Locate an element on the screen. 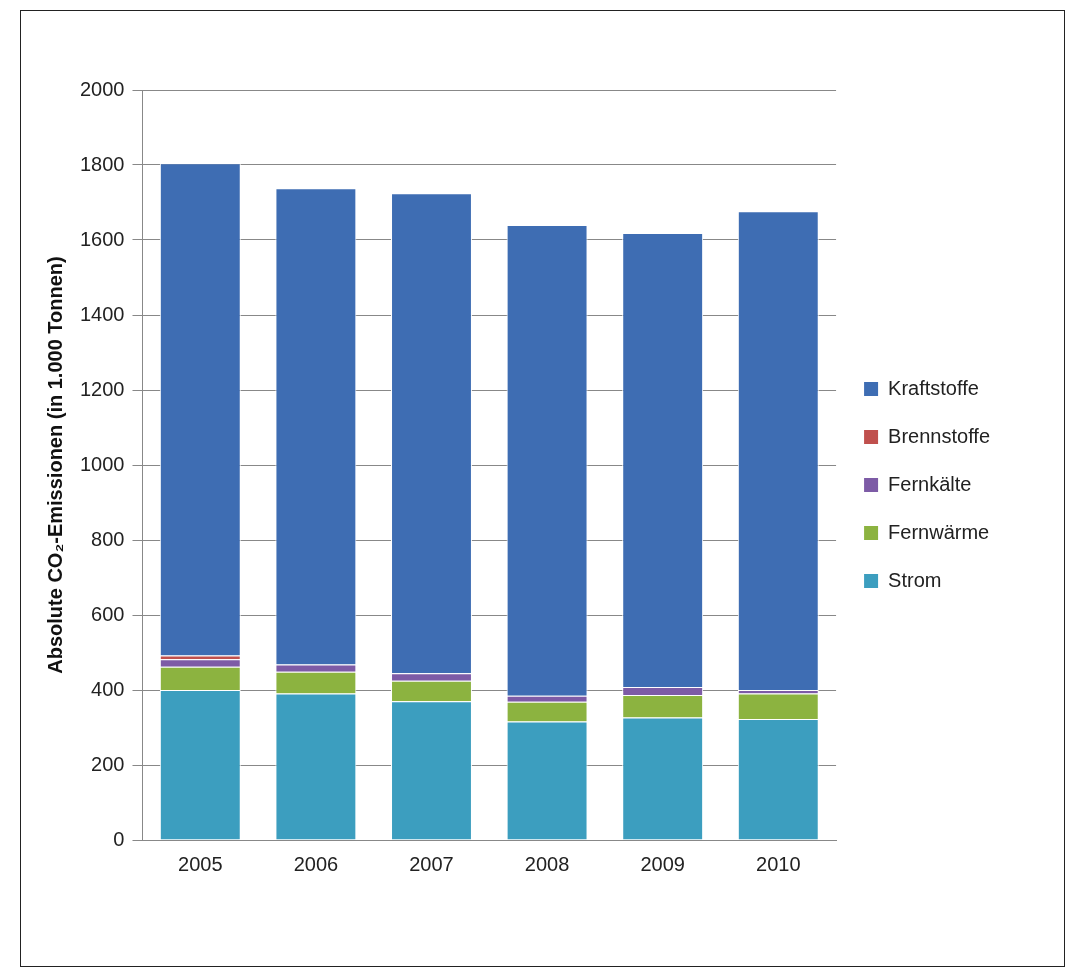 The image size is (1075, 967). legend-label: Kraftstoffe is located at coordinates (933, 387).